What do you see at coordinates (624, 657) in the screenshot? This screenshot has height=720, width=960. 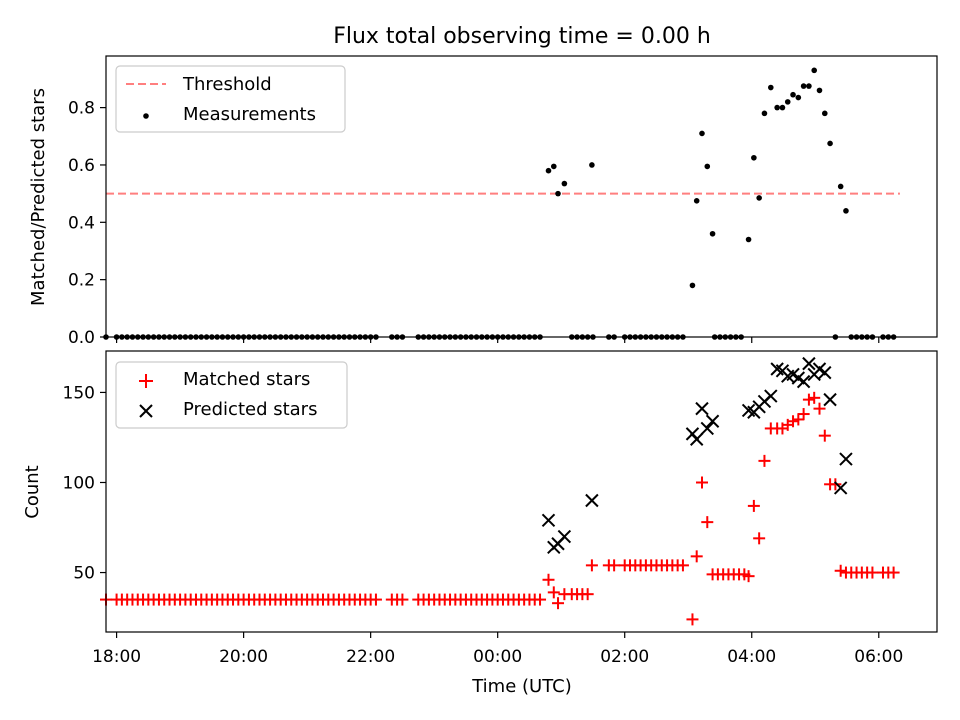 I see `bottom-x-tick-label: 02:00` at bounding box center [624, 657].